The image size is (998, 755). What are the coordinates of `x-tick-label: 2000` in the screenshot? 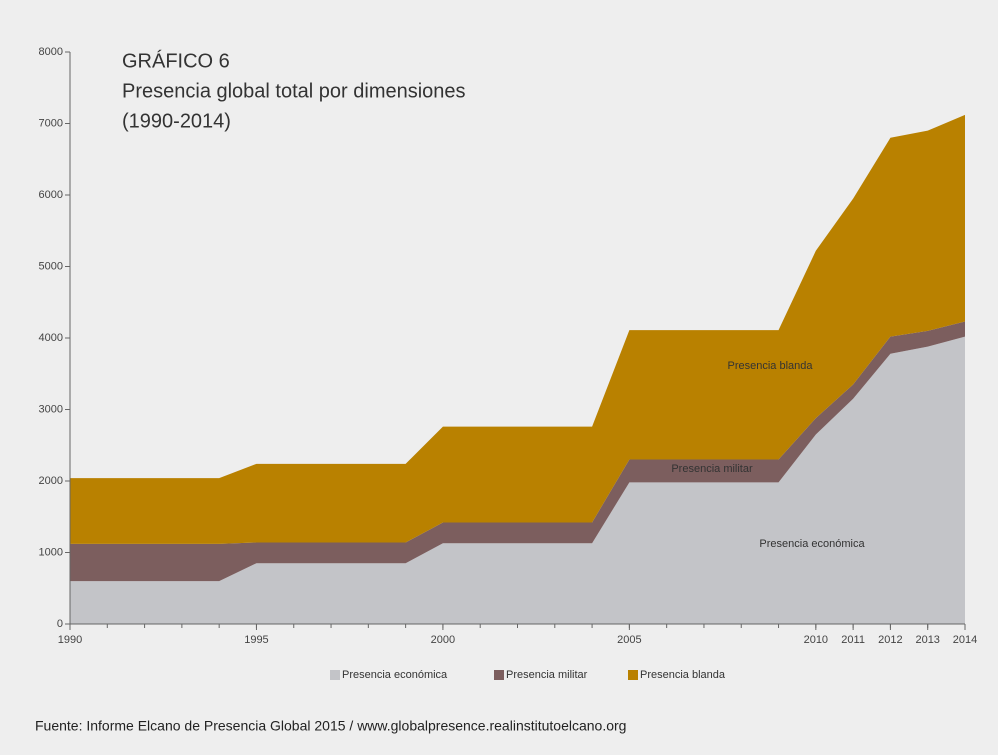 It's located at (443, 640).